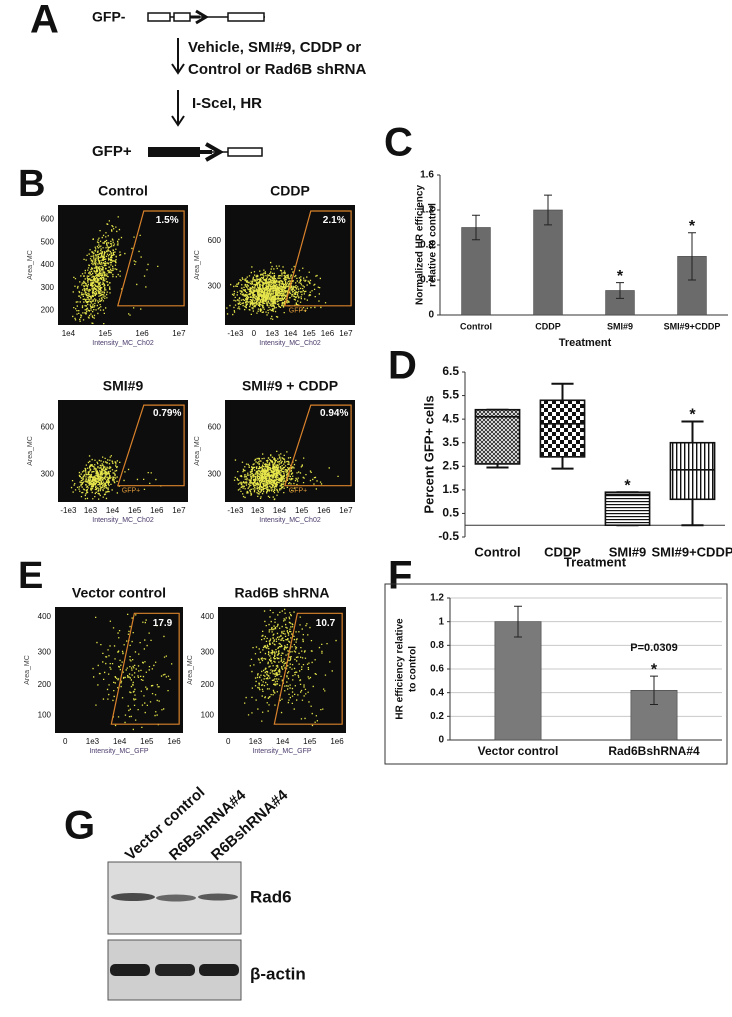 This screenshot has height=1017, width=732. Describe the element at coordinates (518, 751) in the screenshot. I see `x-tick-label: Vector control` at that location.